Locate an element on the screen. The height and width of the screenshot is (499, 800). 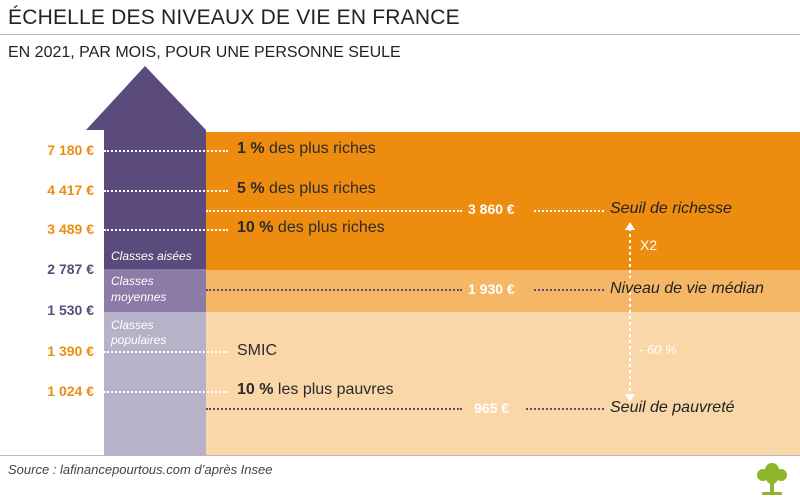
class-label-populaires-line2: populaires is located at coordinates (139, 340).